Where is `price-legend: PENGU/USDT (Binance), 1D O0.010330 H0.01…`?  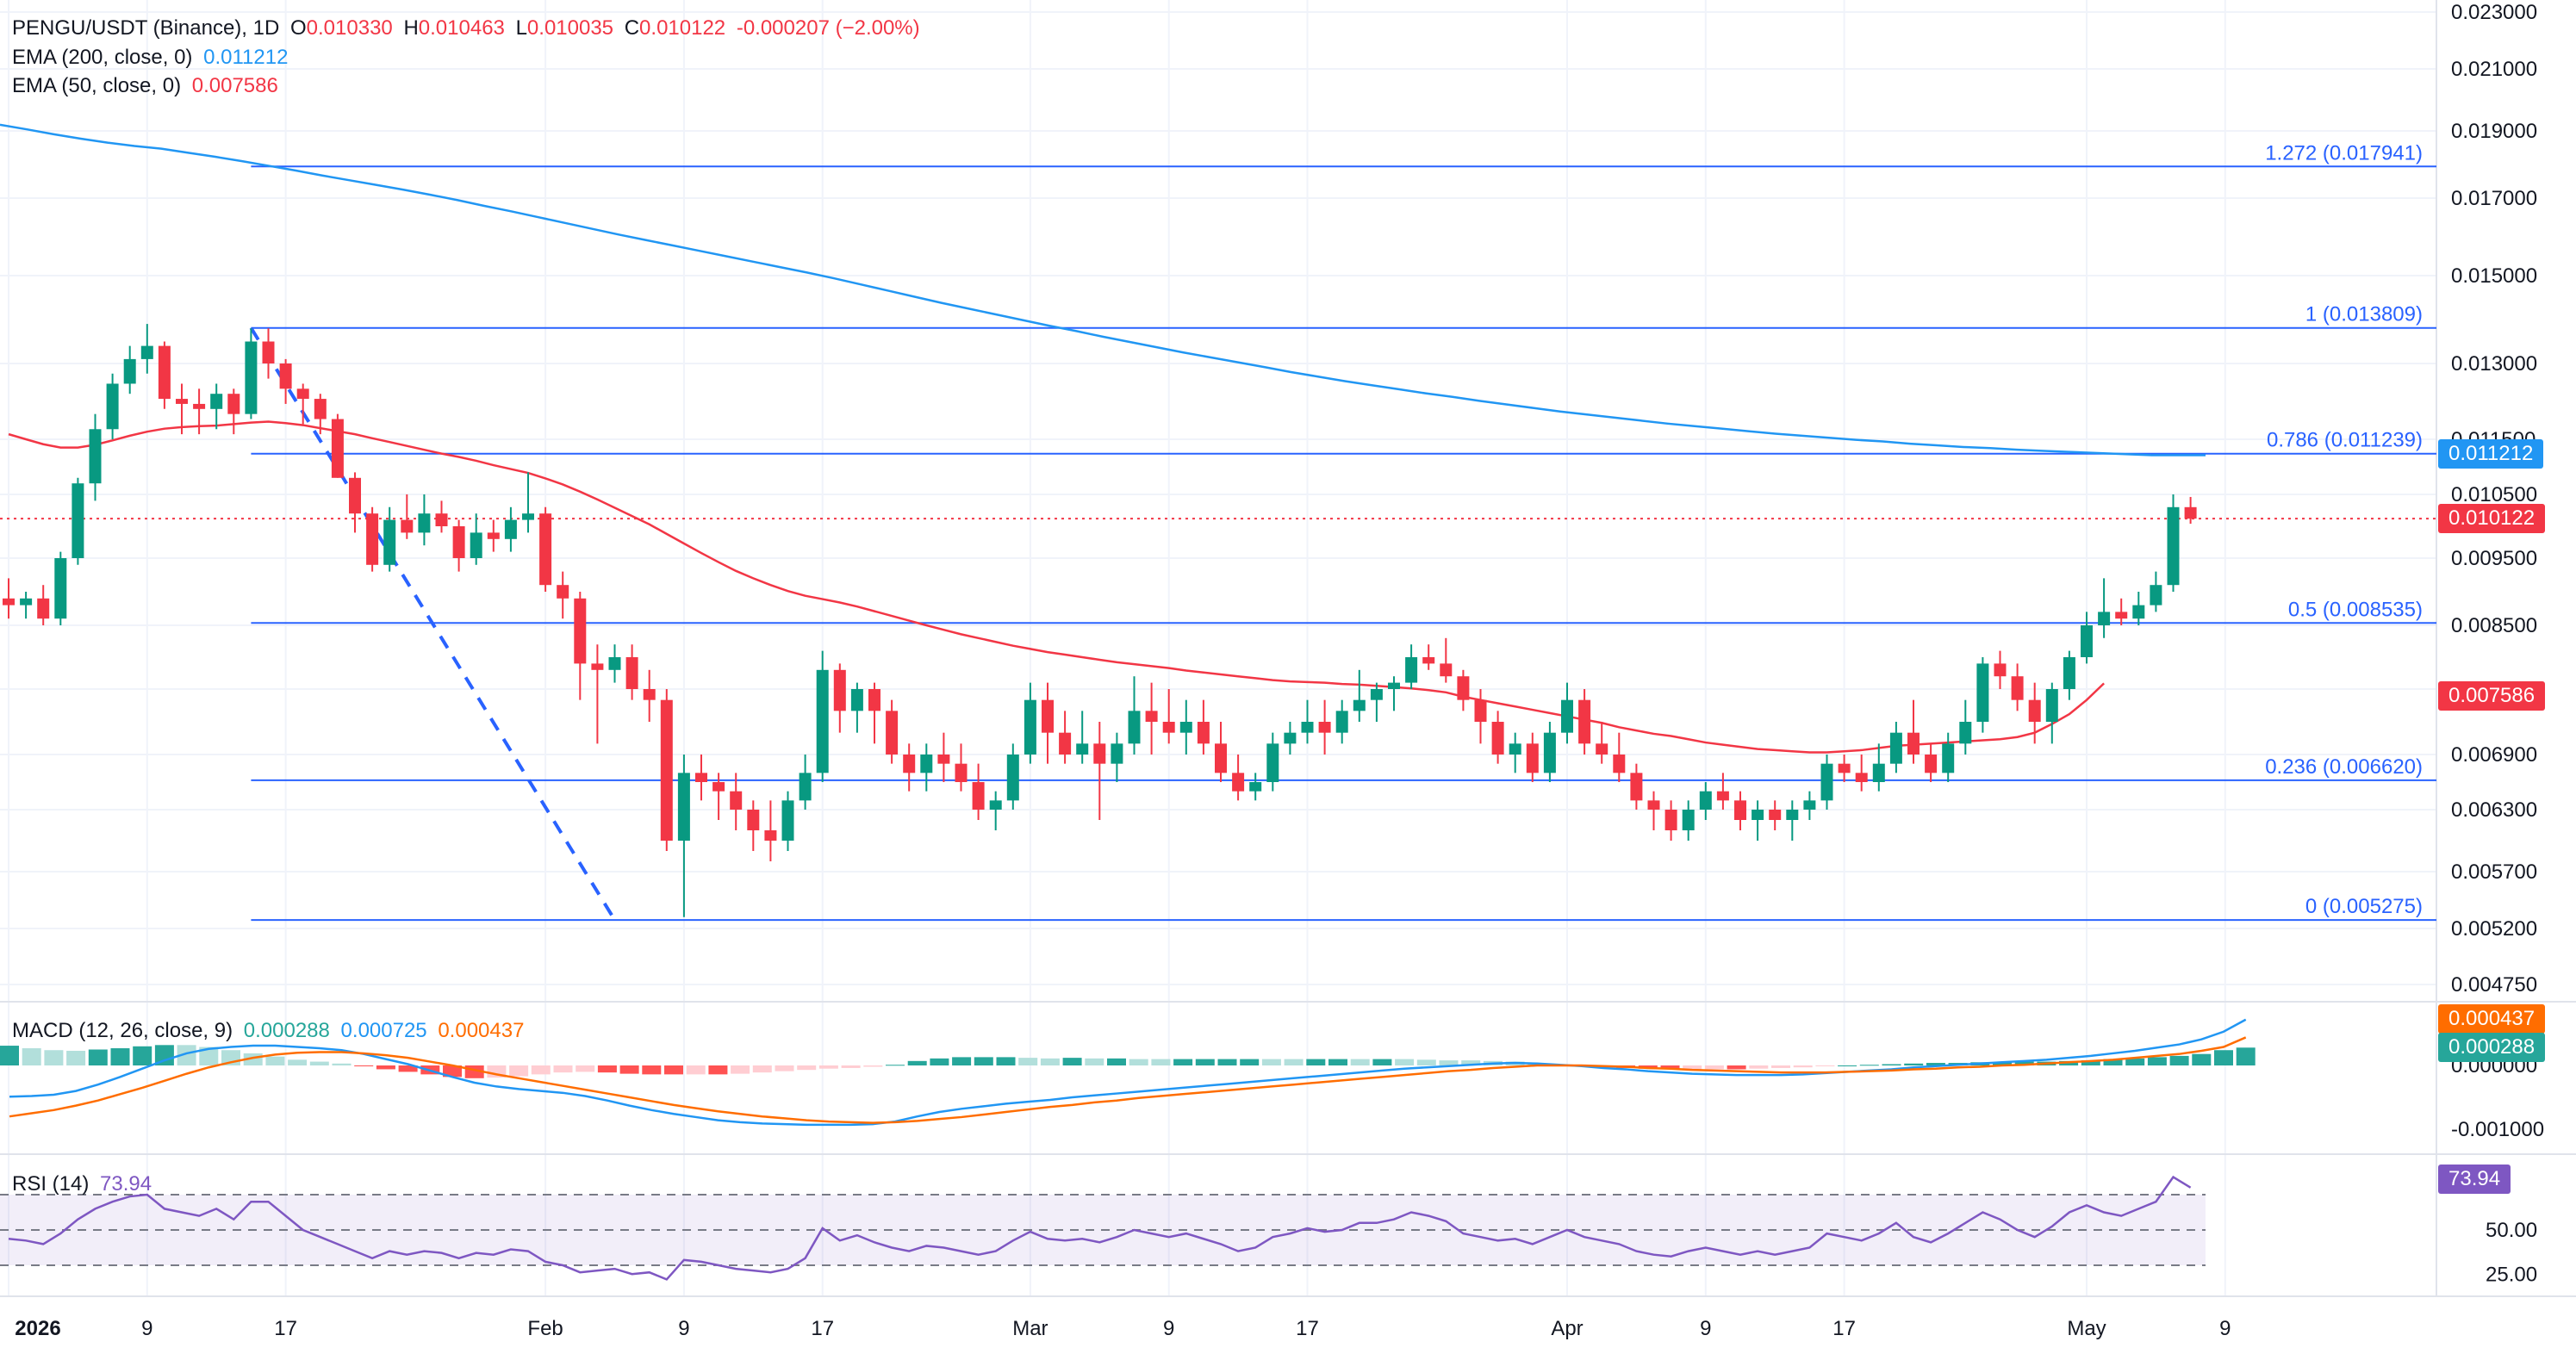 price-legend: PENGU/USDT (Binance), 1D O0.010330 H0.01… is located at coordinates (469, 28).